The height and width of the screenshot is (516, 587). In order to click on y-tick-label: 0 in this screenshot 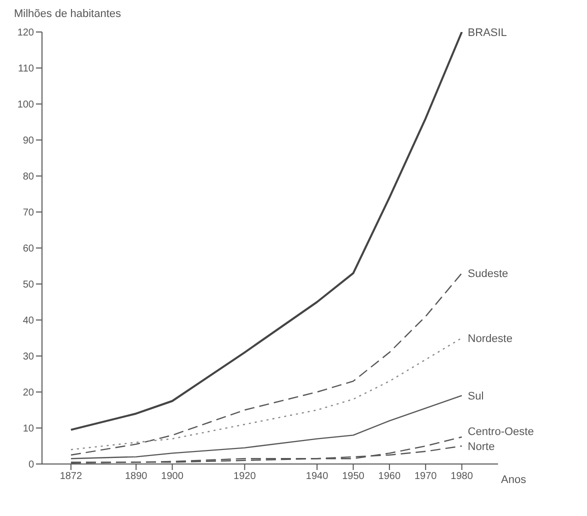, I will do `click(31, 465)`.